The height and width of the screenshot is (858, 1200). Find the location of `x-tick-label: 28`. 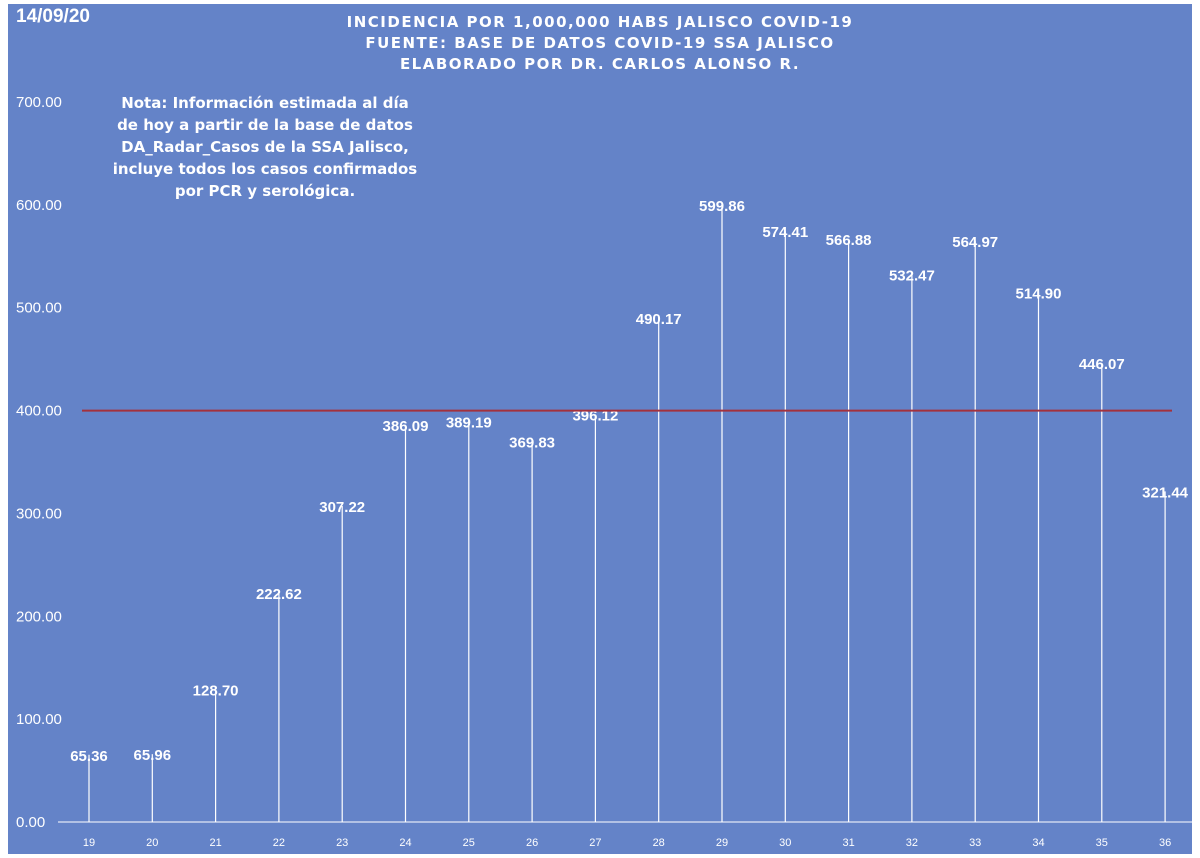

x-tick-label: 28 is located at coordinates (659, 843).